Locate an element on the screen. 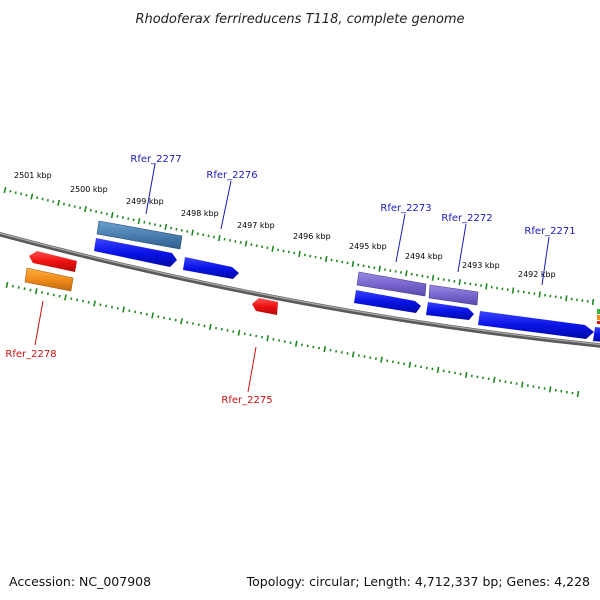  gene-label-rfer-2275: Rfer_2275 is located at coordinates (246, 400).